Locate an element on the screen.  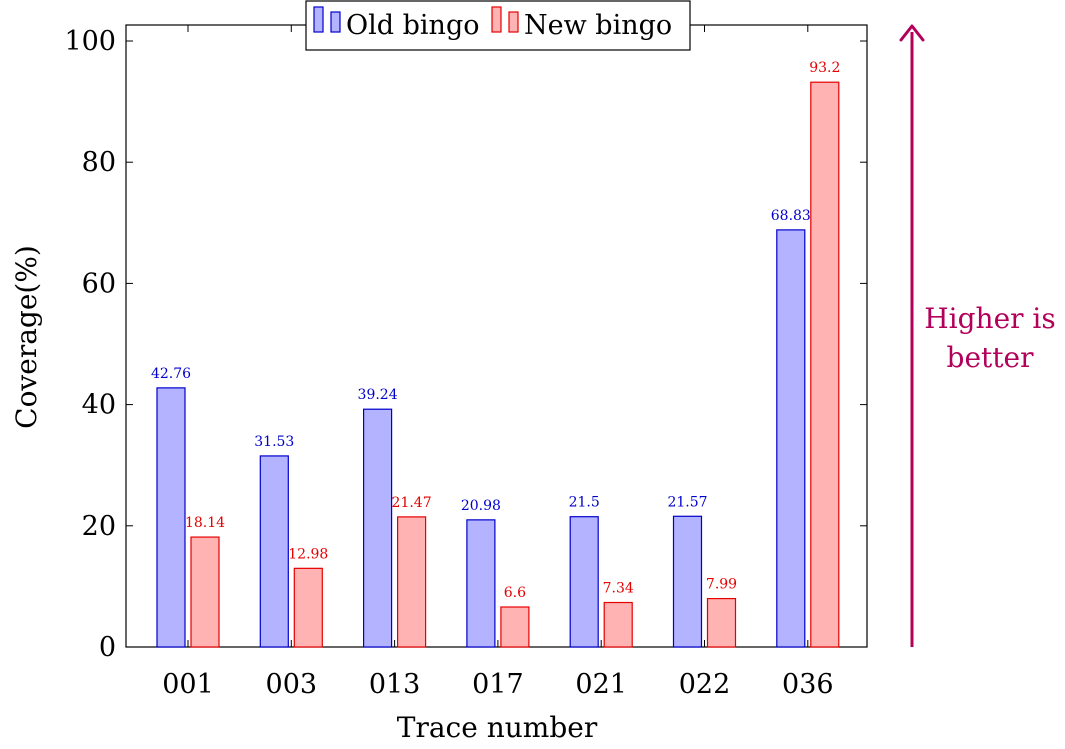
x-tick-label: 036 is located at coordinates (808, 684).